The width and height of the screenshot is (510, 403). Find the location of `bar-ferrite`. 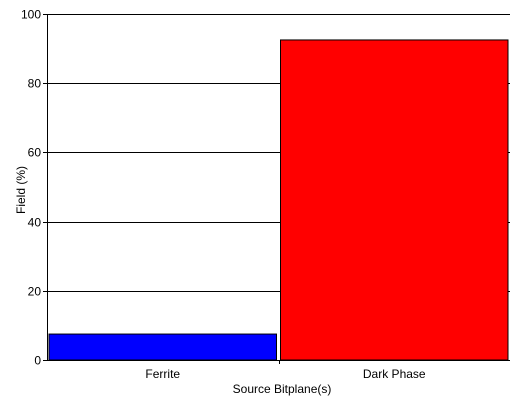

bar-ferrite is located at coordinates (162, 347).